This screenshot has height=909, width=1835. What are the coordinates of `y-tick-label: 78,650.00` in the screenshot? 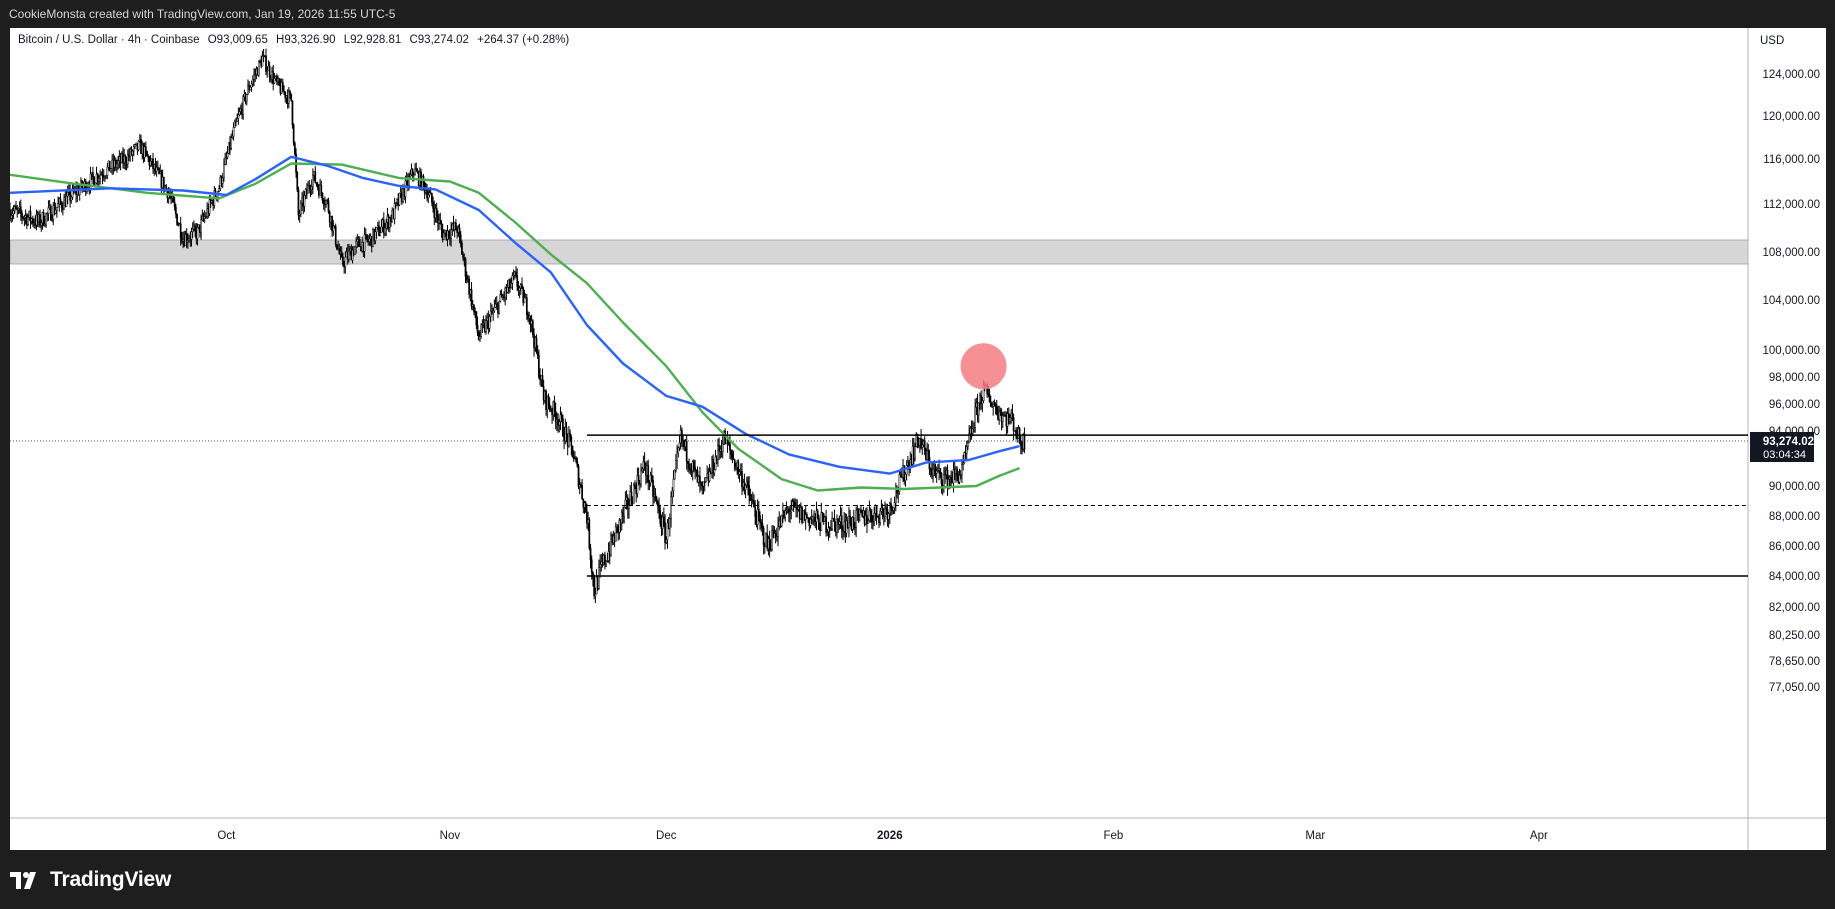 It's located at (1794, 662).